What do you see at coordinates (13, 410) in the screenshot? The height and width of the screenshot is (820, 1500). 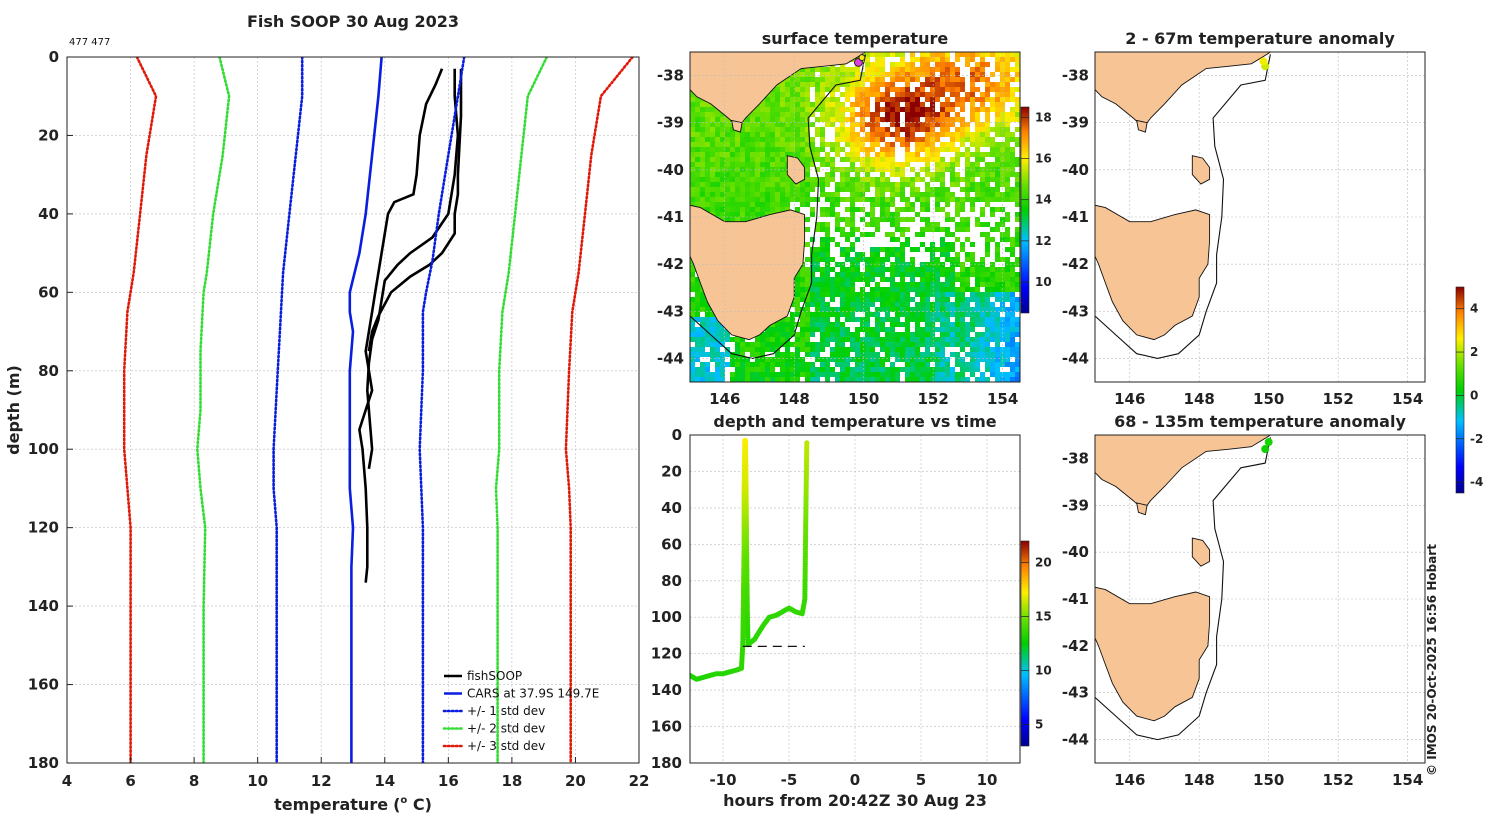 I see `profile-ylabel: depth (m)` at bounding box center [13, 410].